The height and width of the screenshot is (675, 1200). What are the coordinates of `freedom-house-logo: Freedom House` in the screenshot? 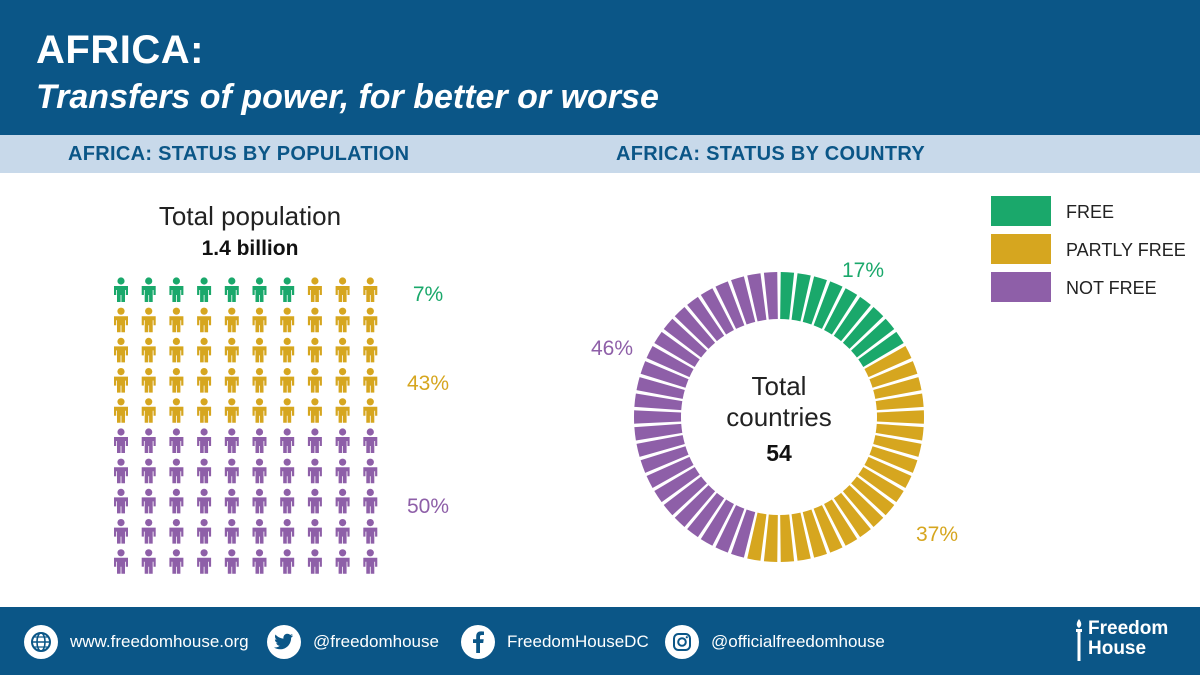 It's located at (1121, 641).